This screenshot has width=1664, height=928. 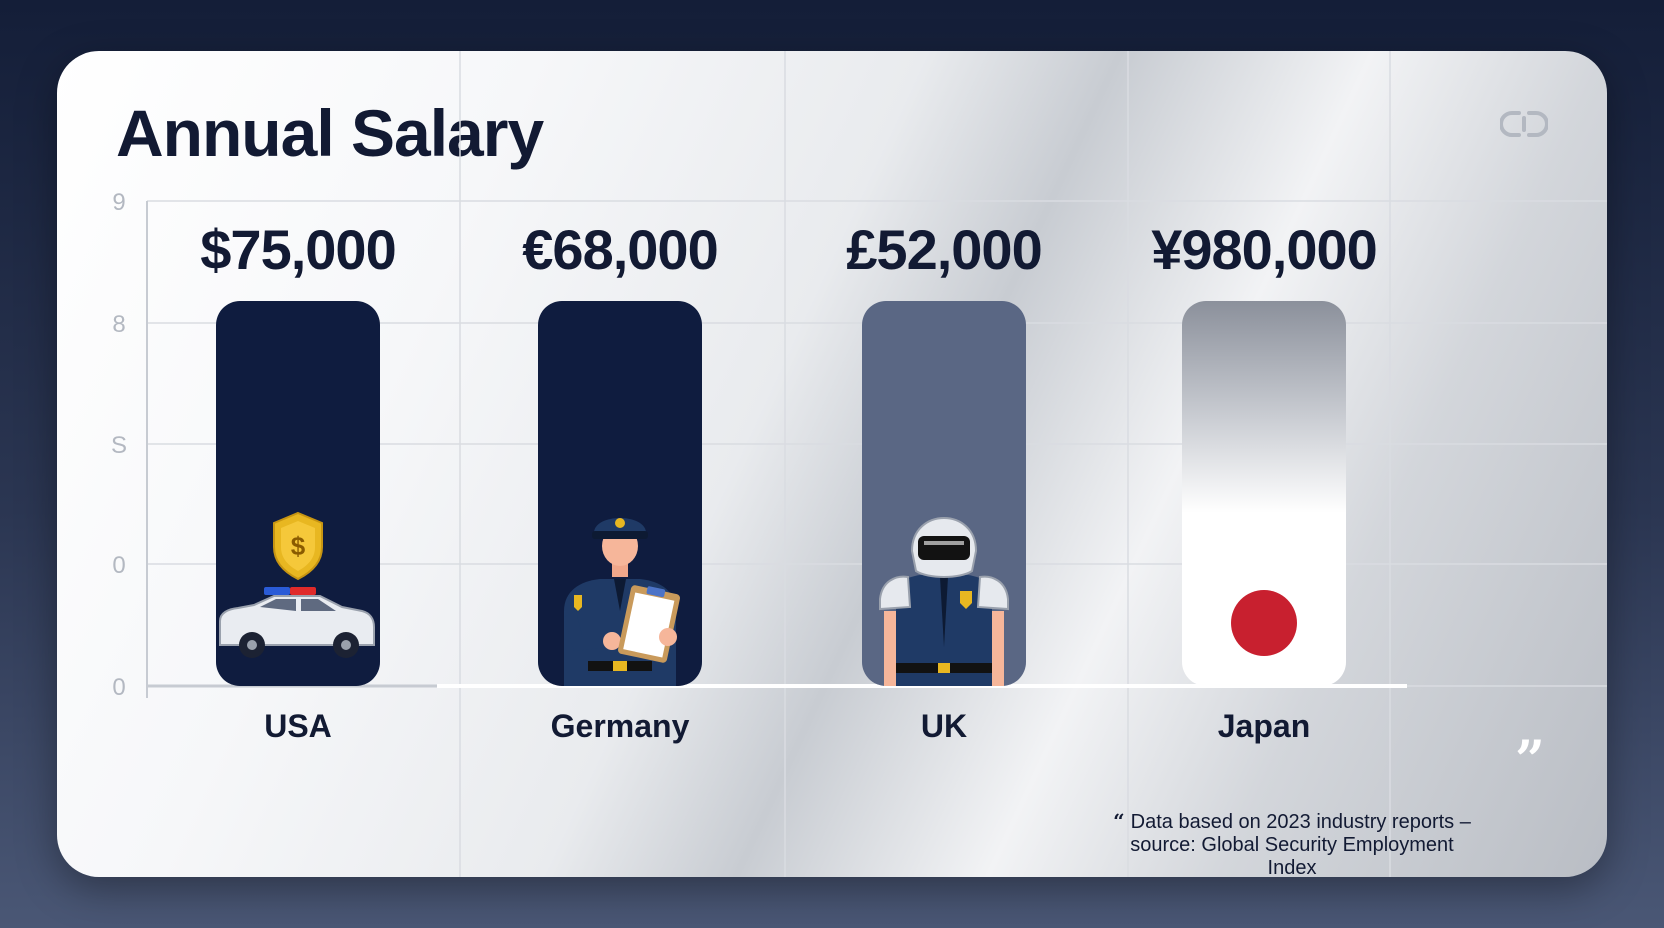 What do you see at coordinates (298, 493) in the screenshot?
I see `bar-usa` at bounding box center [298, 493].